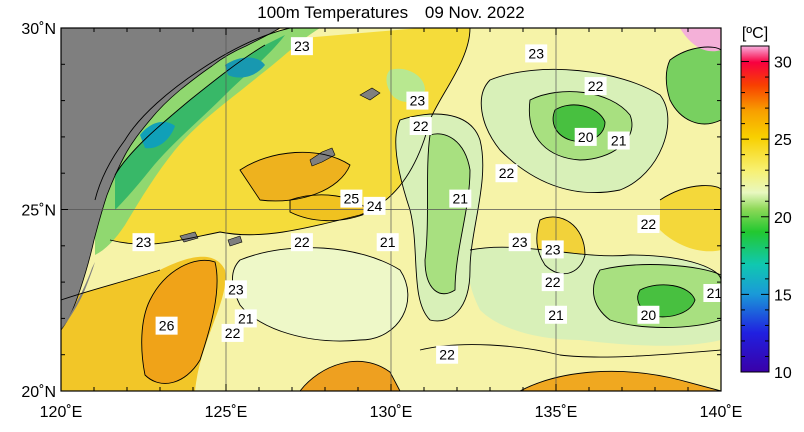 The height and width of the screenshot is (432, 804). Describe the element at coordinates (390, 12) in the screenshot. I see `chart-title: 100m Temperatures 09 Nov. 2022` at that location.